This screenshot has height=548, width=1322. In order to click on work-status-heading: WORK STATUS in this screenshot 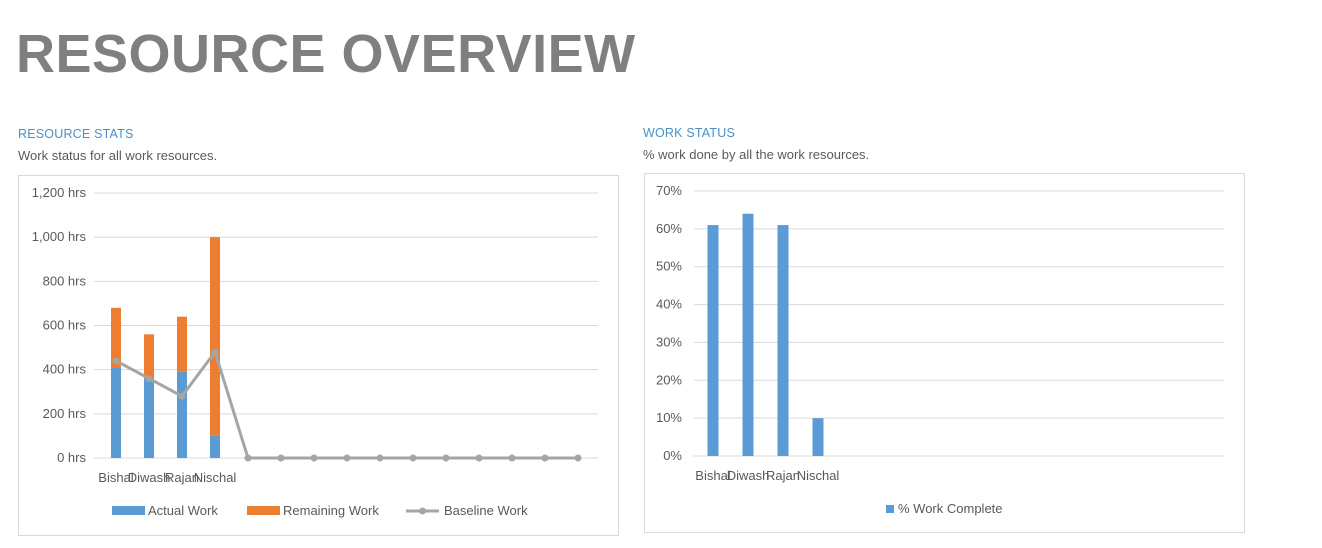, I will do `click(689, 133)`.